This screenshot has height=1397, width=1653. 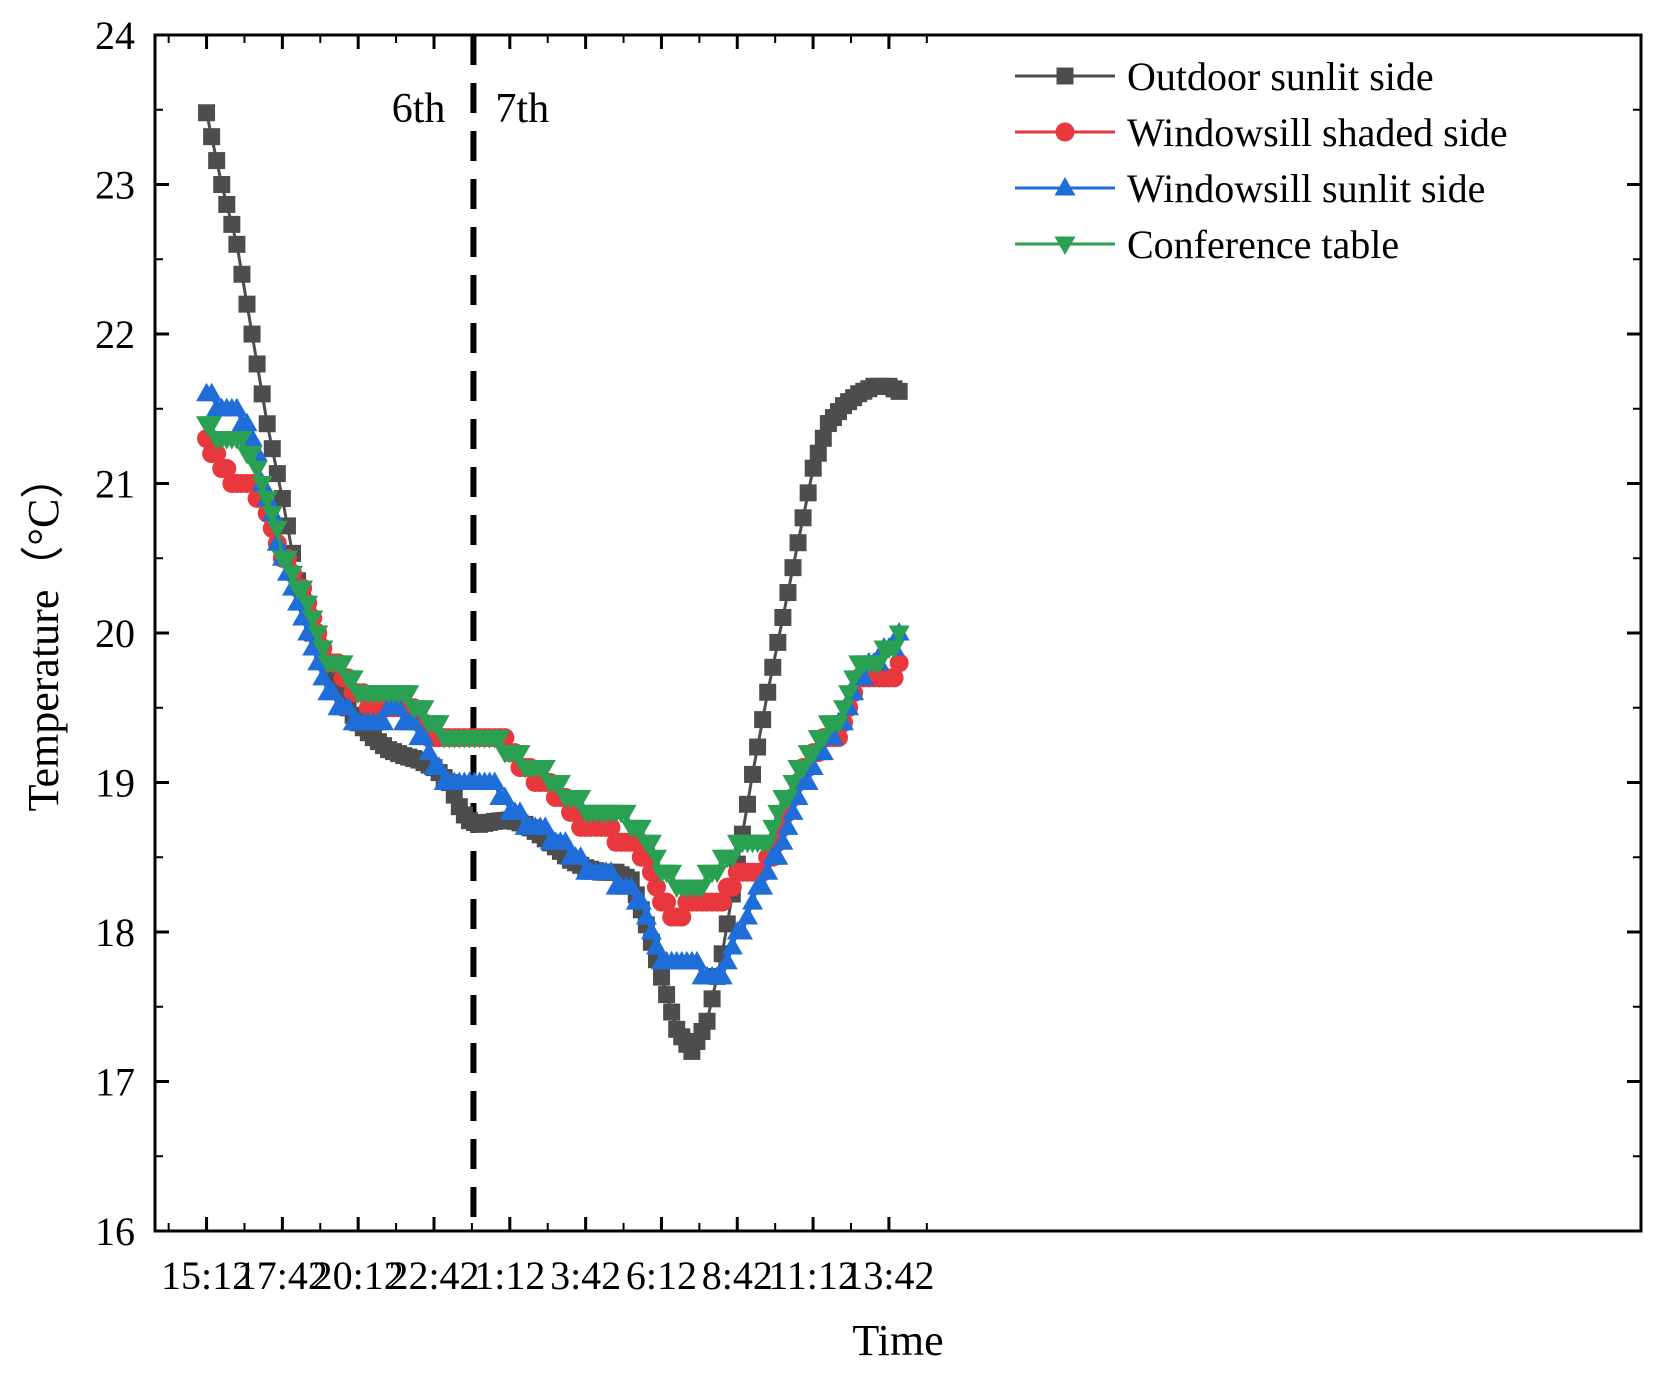 I want to click on y-tick-label: 19, so click(x=115, y=783).